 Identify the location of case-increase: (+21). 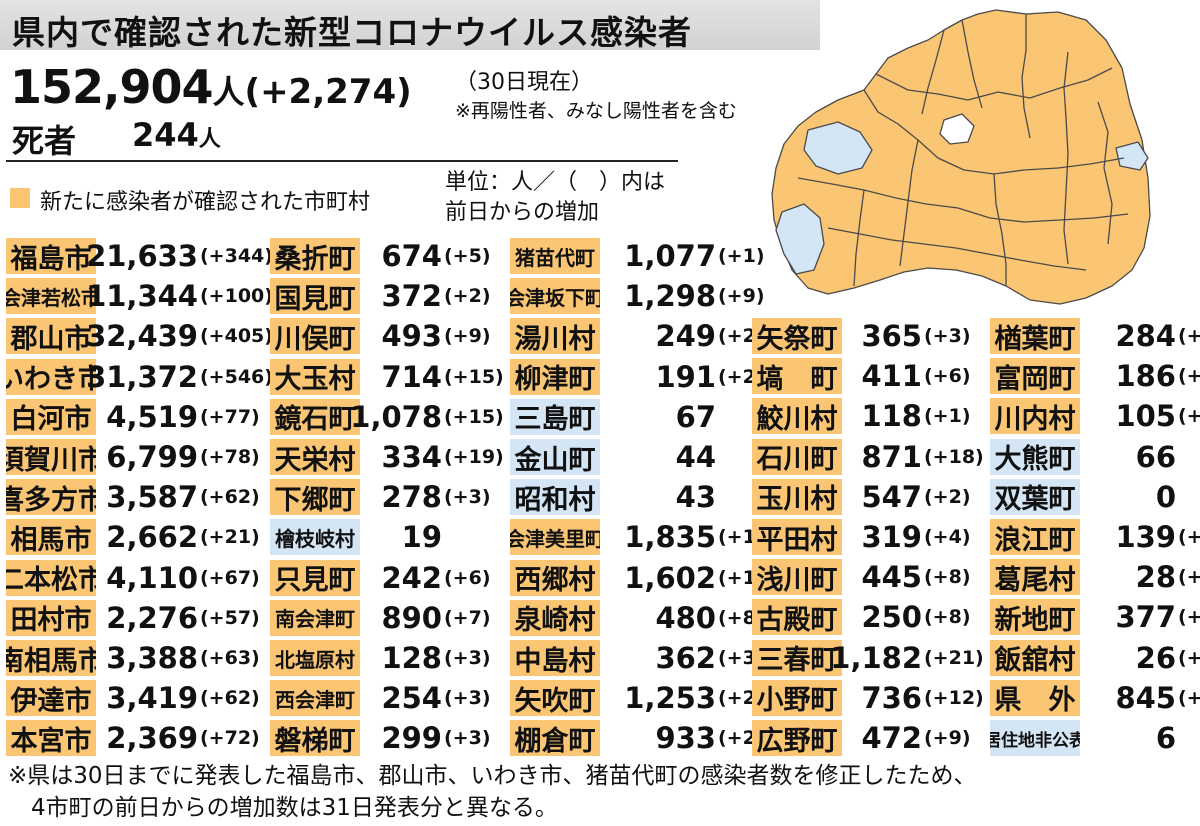
(954, 657).